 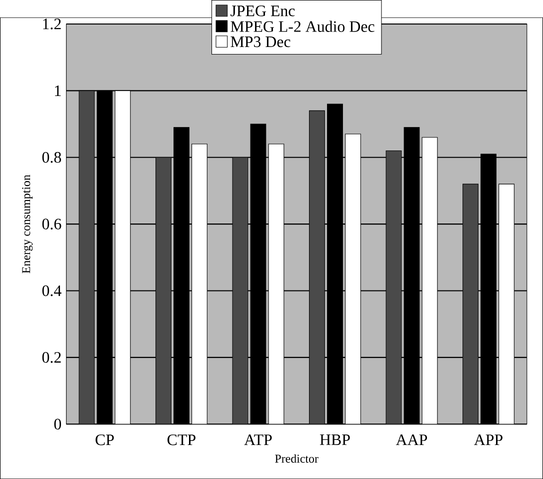 What do you see at coordinates (302, 26) in the screenshot?
I see `legend-label: MPEG L-2 Audio Dec` at bounding box center [302, 26].